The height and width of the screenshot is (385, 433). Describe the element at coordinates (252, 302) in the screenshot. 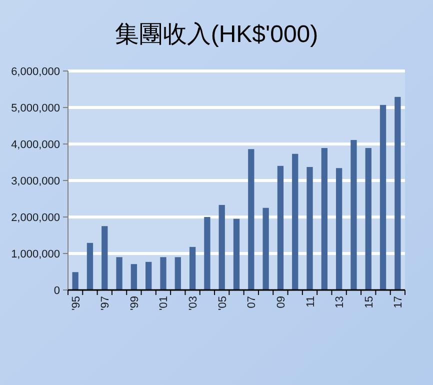

I see `x-tick-label: 07` at that location.